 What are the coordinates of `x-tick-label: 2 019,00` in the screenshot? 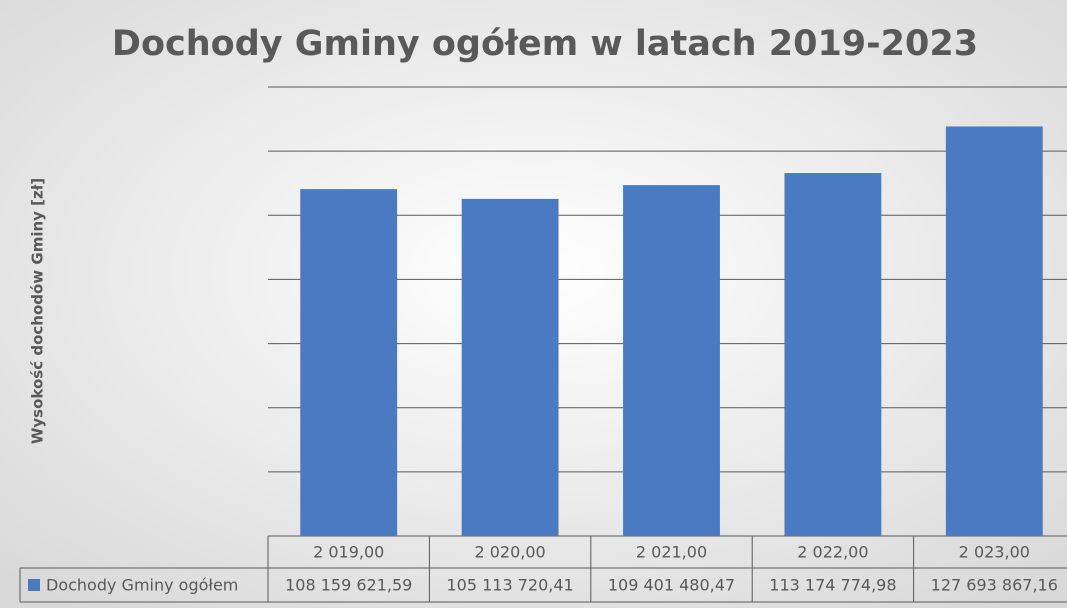 It's located at (348, 552).